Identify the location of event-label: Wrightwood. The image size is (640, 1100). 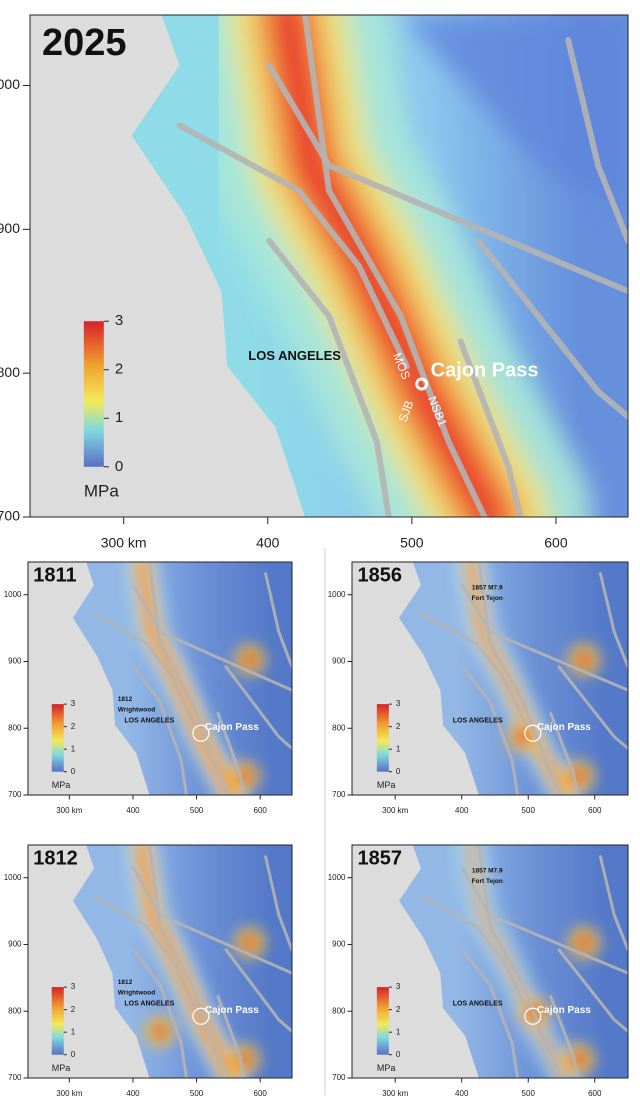
(136, 710).